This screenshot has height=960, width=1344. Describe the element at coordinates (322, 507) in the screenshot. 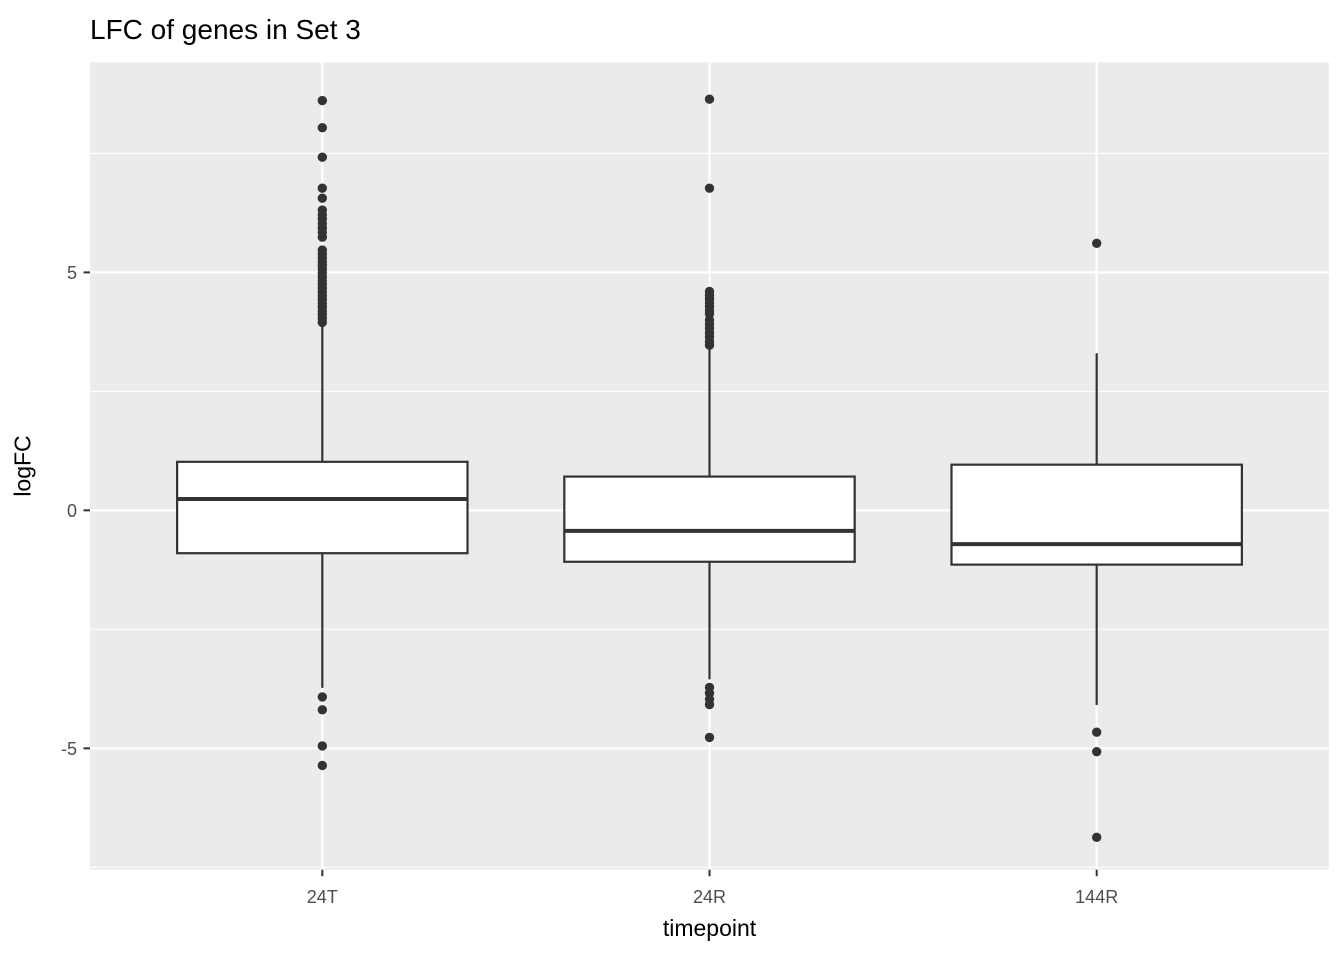

I see `box-24T` at that location.